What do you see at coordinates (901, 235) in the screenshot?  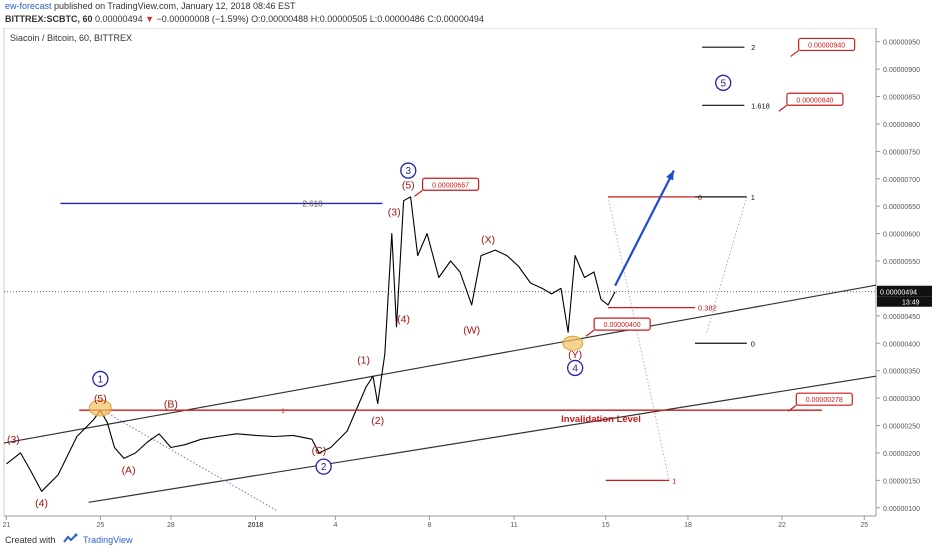 I see `y-tick-label: 0.00000600` at bounding box center [901, 235].